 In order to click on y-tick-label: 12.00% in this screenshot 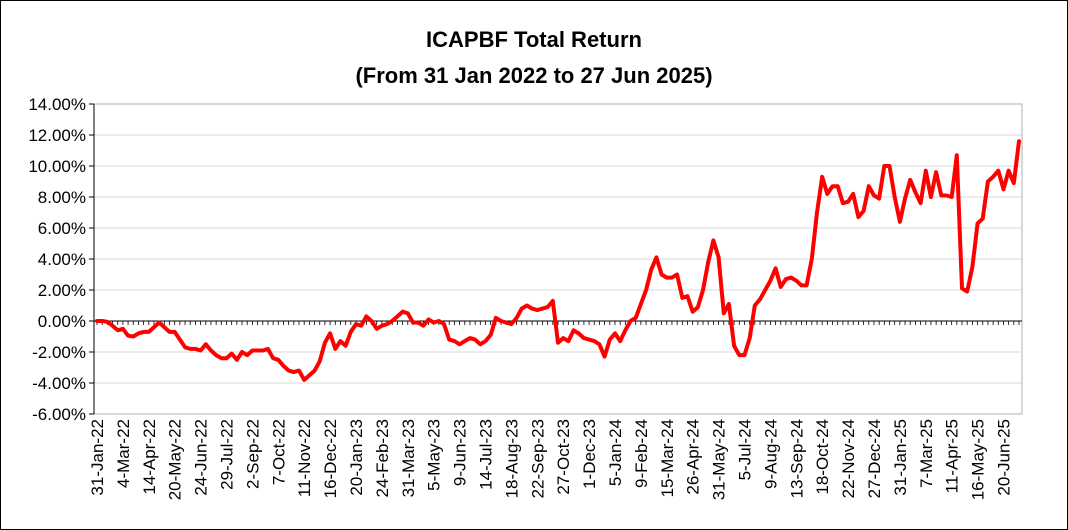, I will do `click(57, 135)`.